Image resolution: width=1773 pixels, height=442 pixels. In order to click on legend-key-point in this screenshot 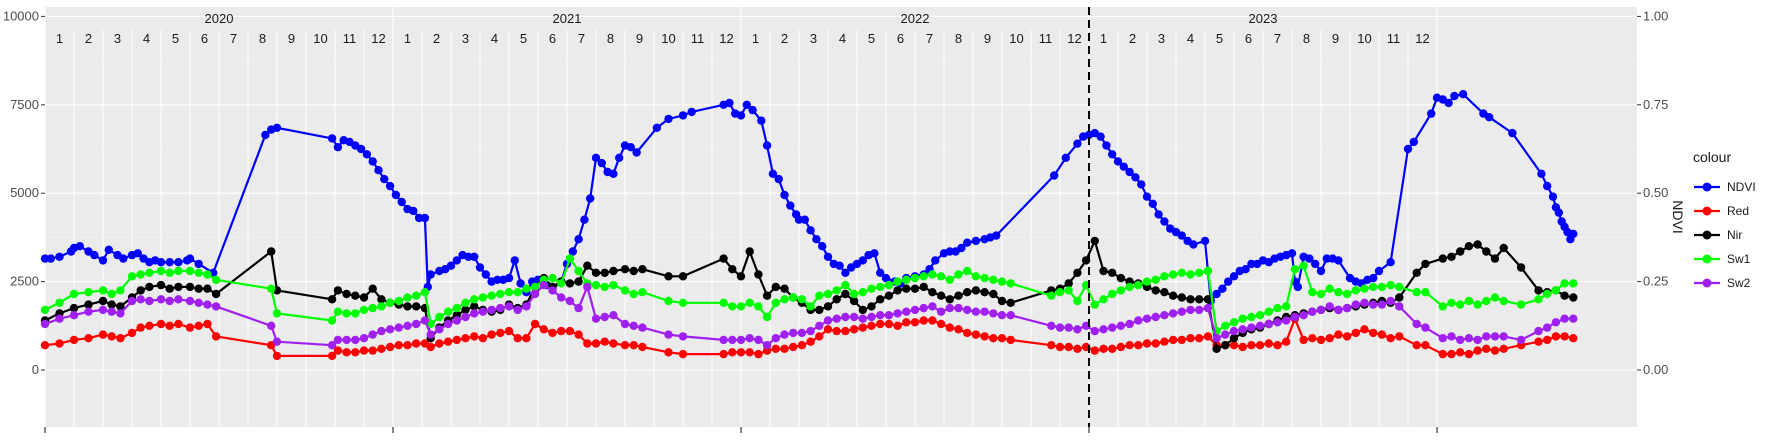, I will do `click(1707, 259)`.